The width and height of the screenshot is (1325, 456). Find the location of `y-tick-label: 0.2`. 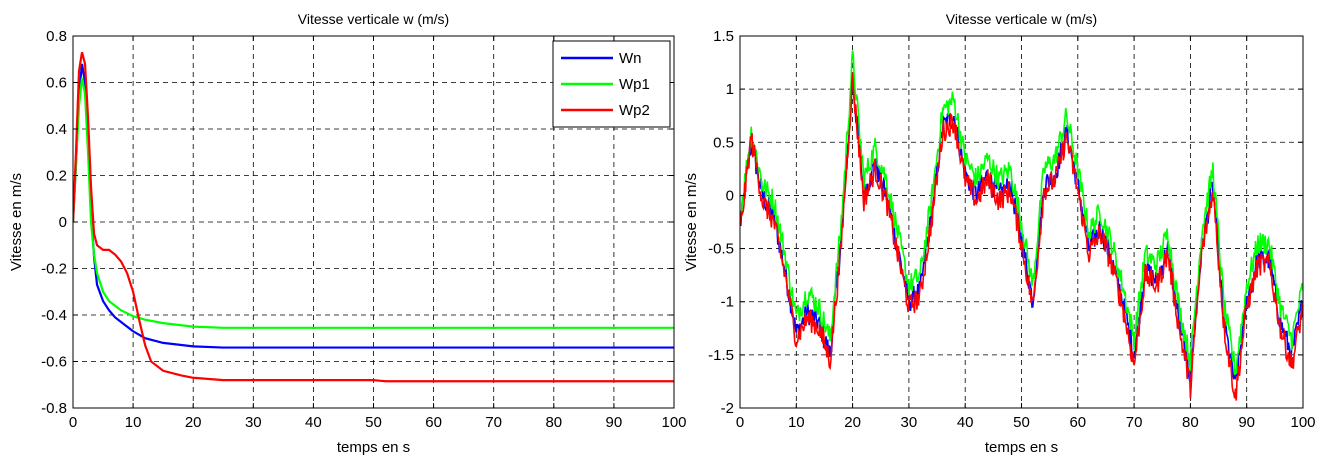

y-tick-label: 0.2 is located at coordinates (56, 176).